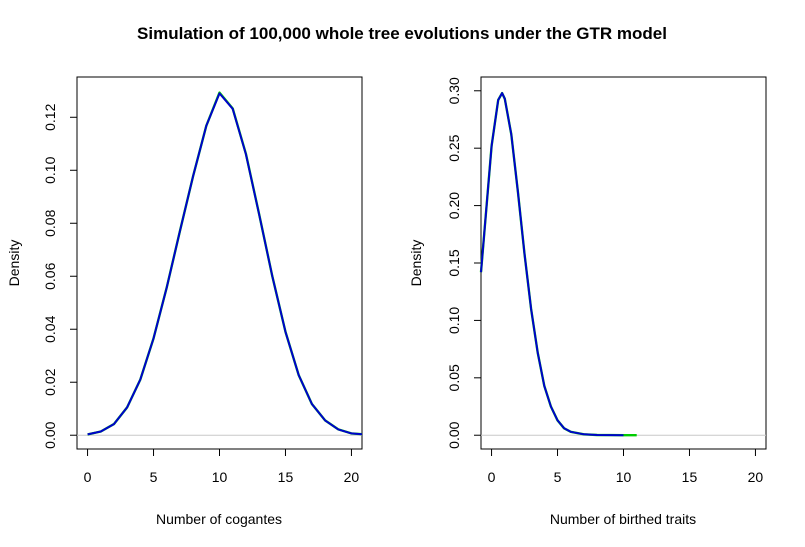 This screenshot has height=547, width=805. Describe the element at coordinates (454, 147) in the screenshot. I see `y-tick-label: 0.25` at that location.